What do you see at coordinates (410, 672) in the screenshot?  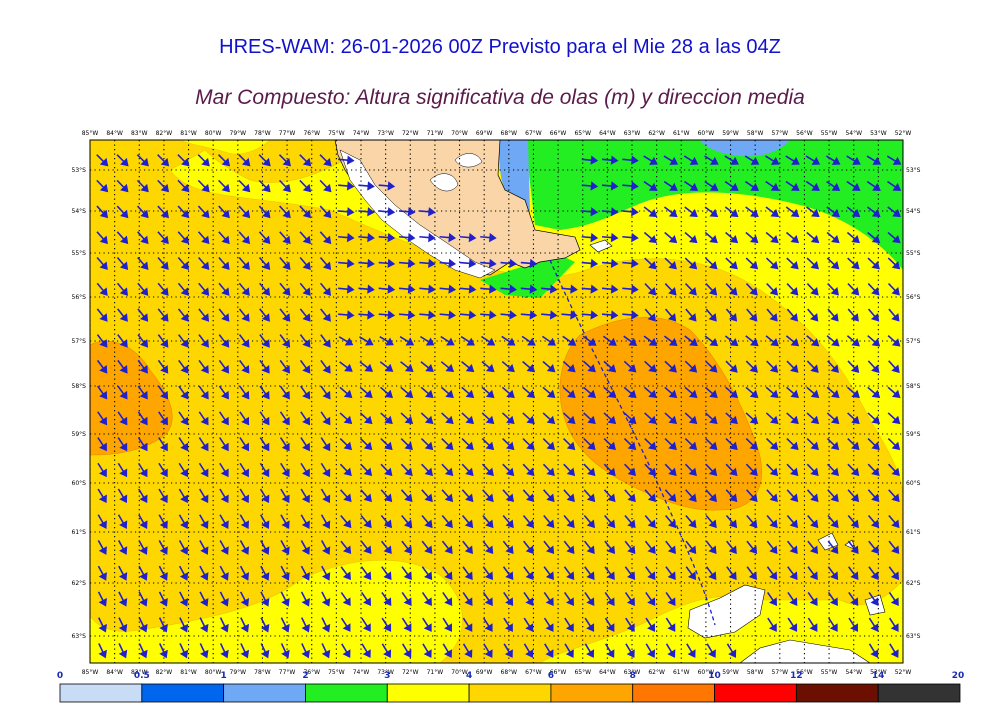 I see `lon-label: 72°W` at bounding box center [410, 672].